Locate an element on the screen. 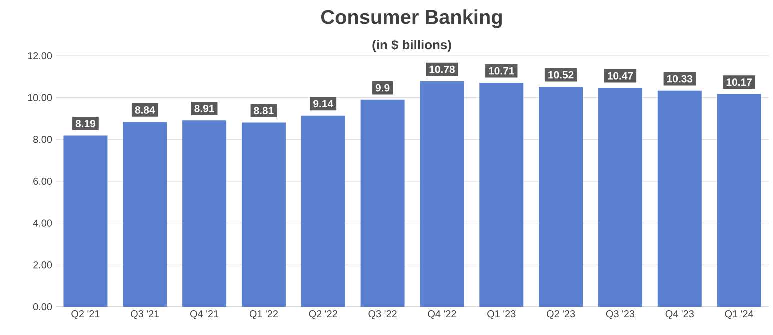  data-label: 9.14 is located at coordinates (324, 104).